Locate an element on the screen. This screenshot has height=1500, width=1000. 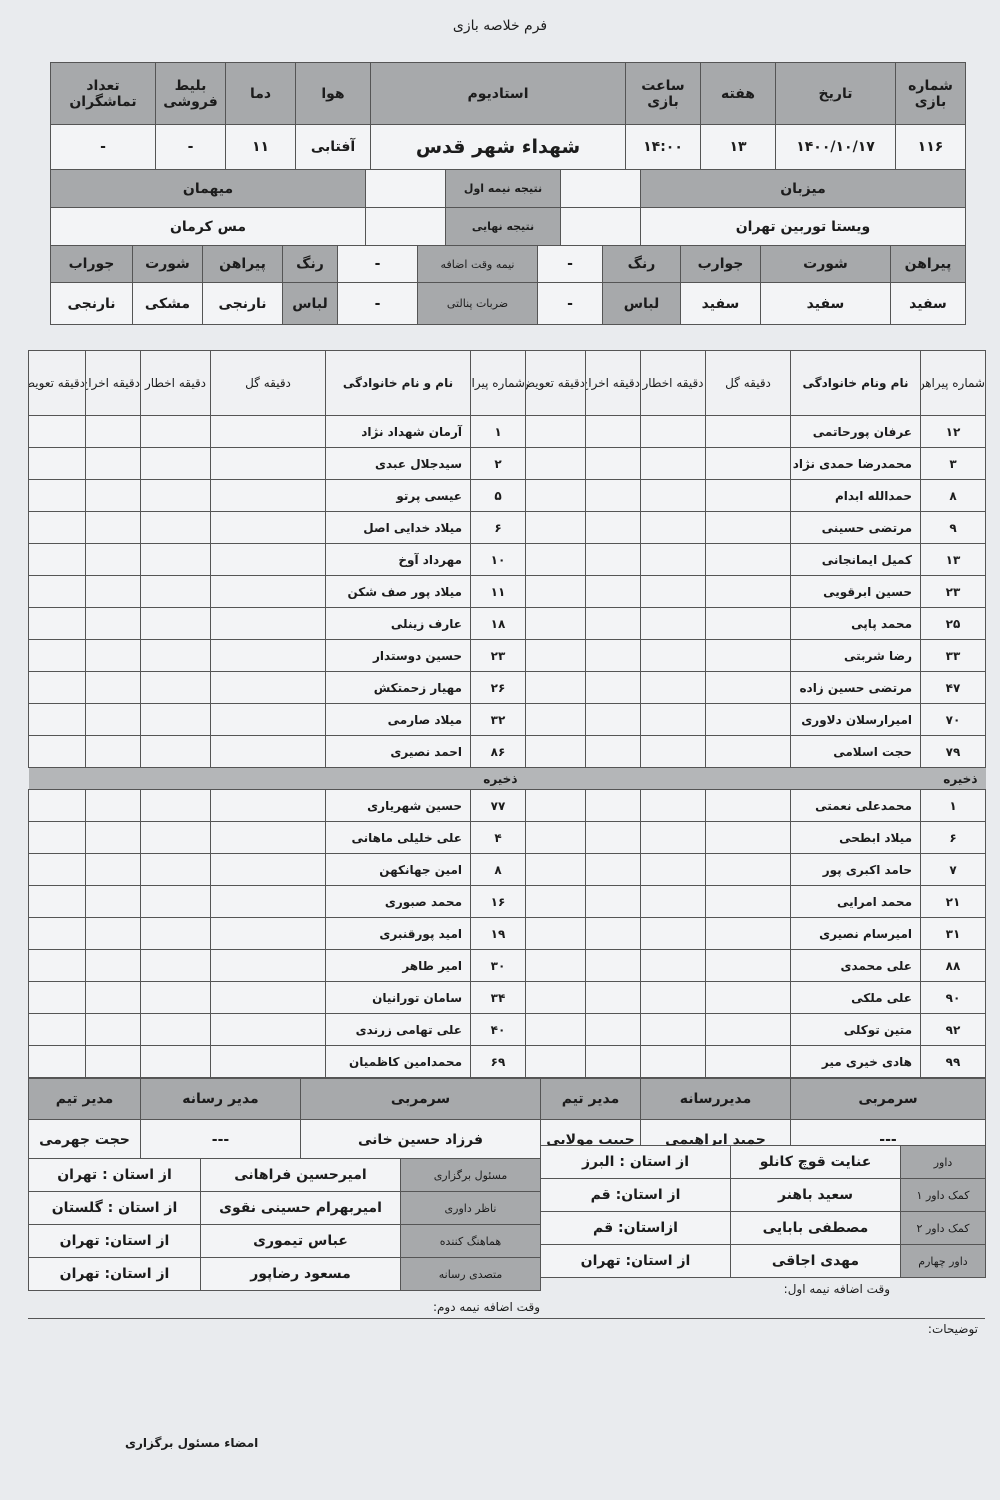
player-row: ۸ حمدالله ابدام ۵ عیسی پرتو is located at coordinates (507, 495).